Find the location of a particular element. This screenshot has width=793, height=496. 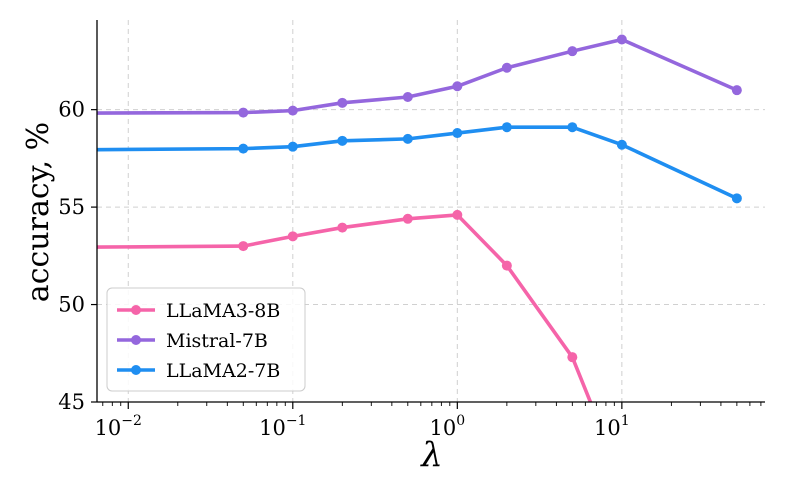

x-tick-label: 10¹ is located at coordinates (612, 426).